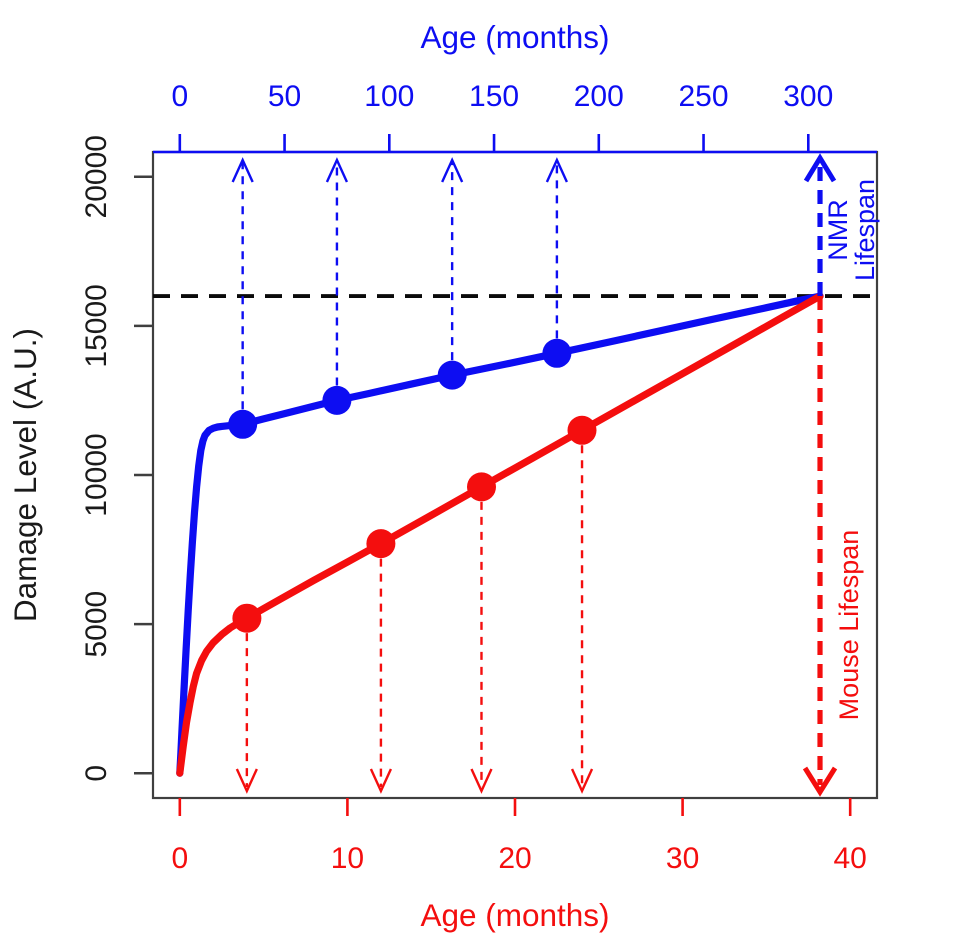 The width and height of the screenshot is (954, 952). I want to click on bottom-axis-tick-label: 10, so click(347, 858).